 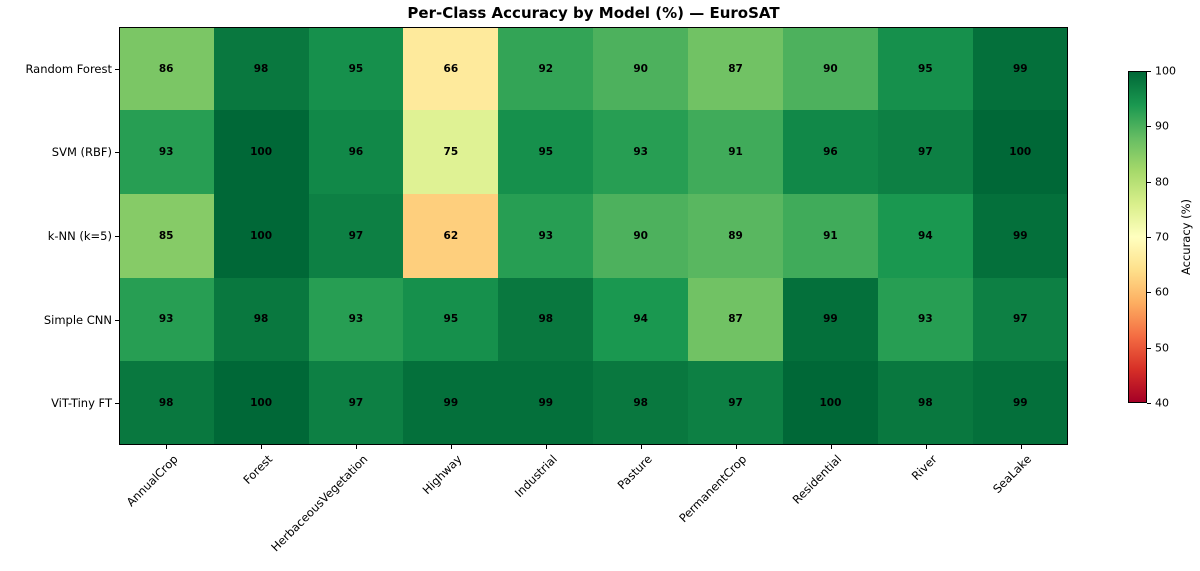 I want to click on x-tick-label-text: Forest, so click(x=258, y=469).